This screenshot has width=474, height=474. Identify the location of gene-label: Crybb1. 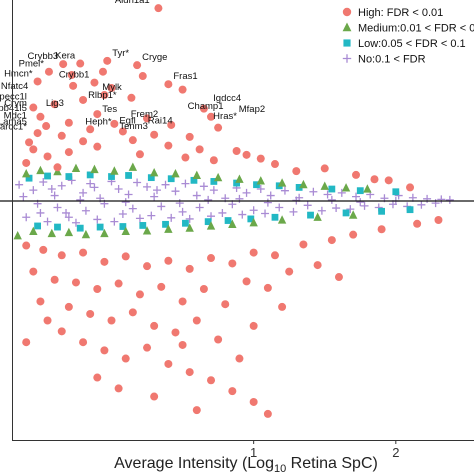
(74, 75).